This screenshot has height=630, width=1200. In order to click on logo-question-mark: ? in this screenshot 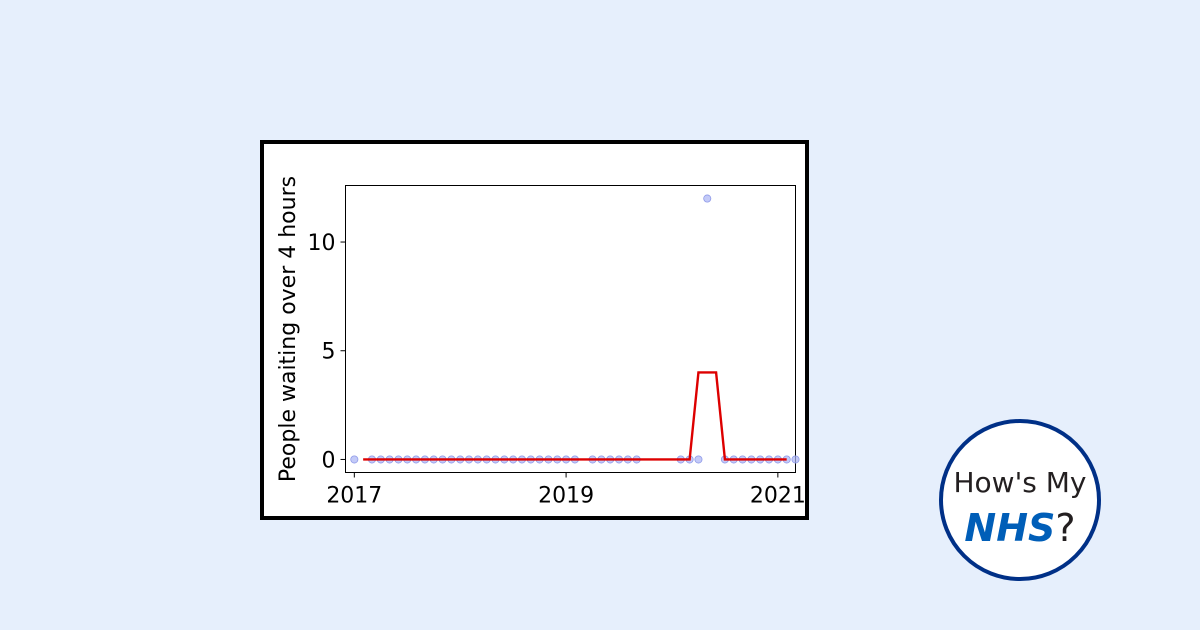, I will do `click(1065, 528)`.